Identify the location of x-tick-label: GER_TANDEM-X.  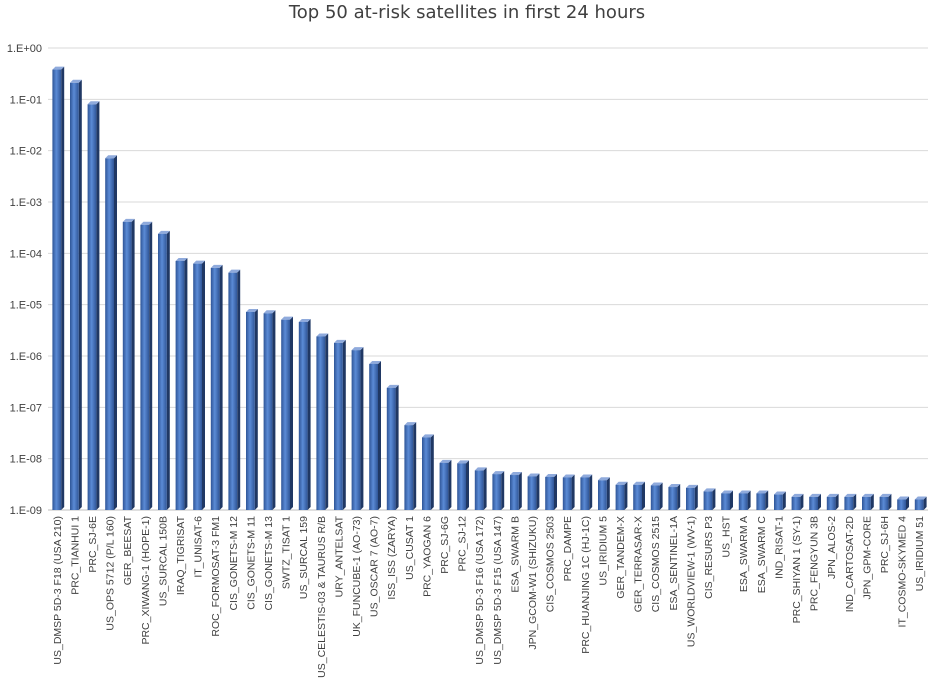
(621, 557).